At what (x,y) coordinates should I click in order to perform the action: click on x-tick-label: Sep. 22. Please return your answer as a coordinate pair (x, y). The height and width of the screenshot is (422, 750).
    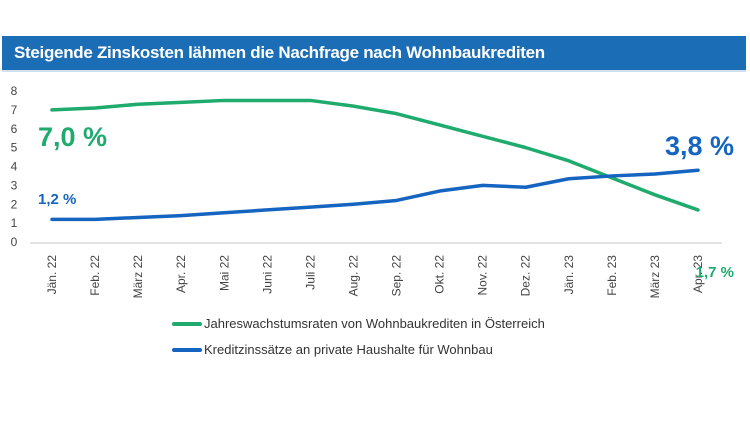
    Looking at the image, I should click on (397, 276).